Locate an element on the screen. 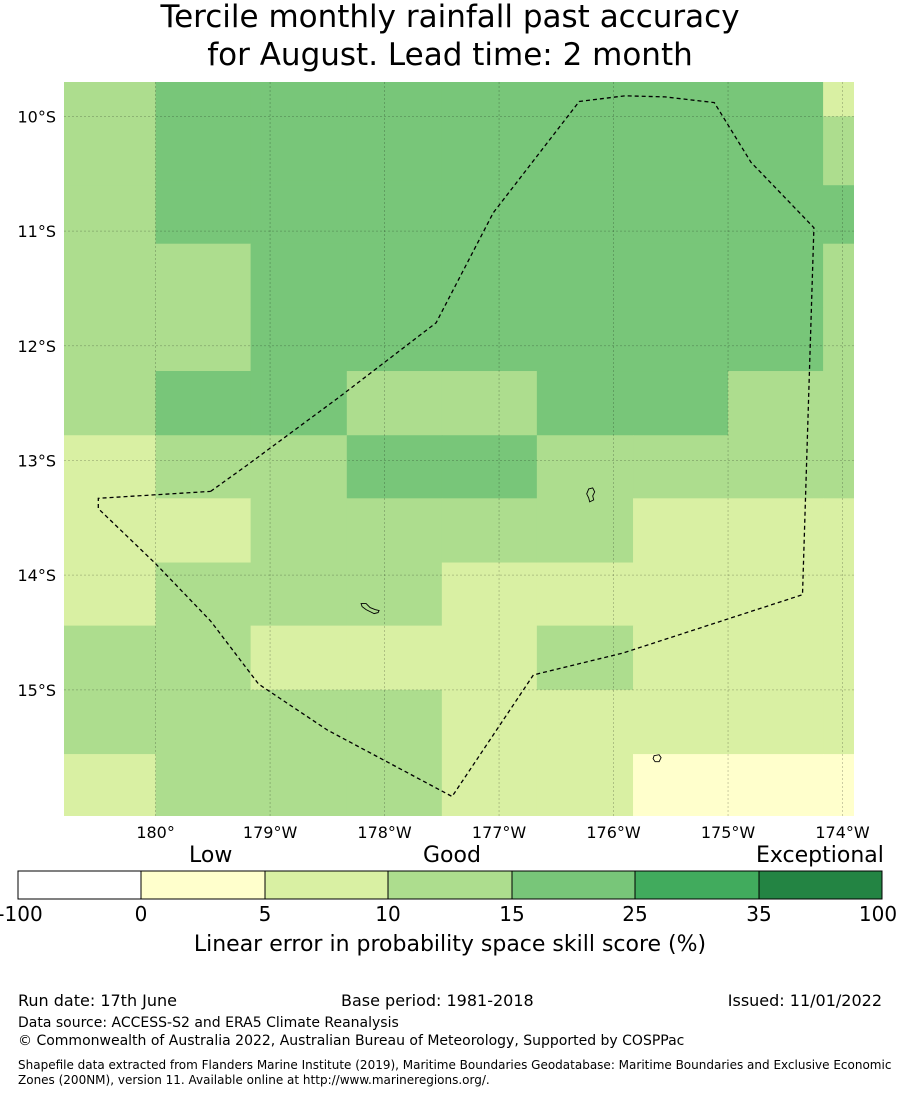  island-outline is located at coordinates (657, 758).